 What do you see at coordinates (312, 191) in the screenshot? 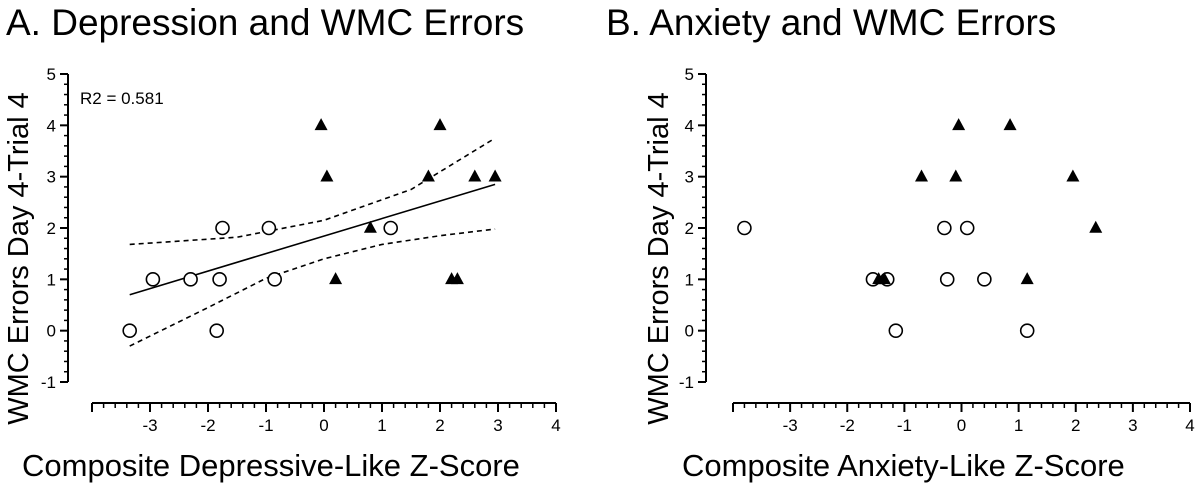
I see `confidence-band-upper` at bounding box center [312, 191].